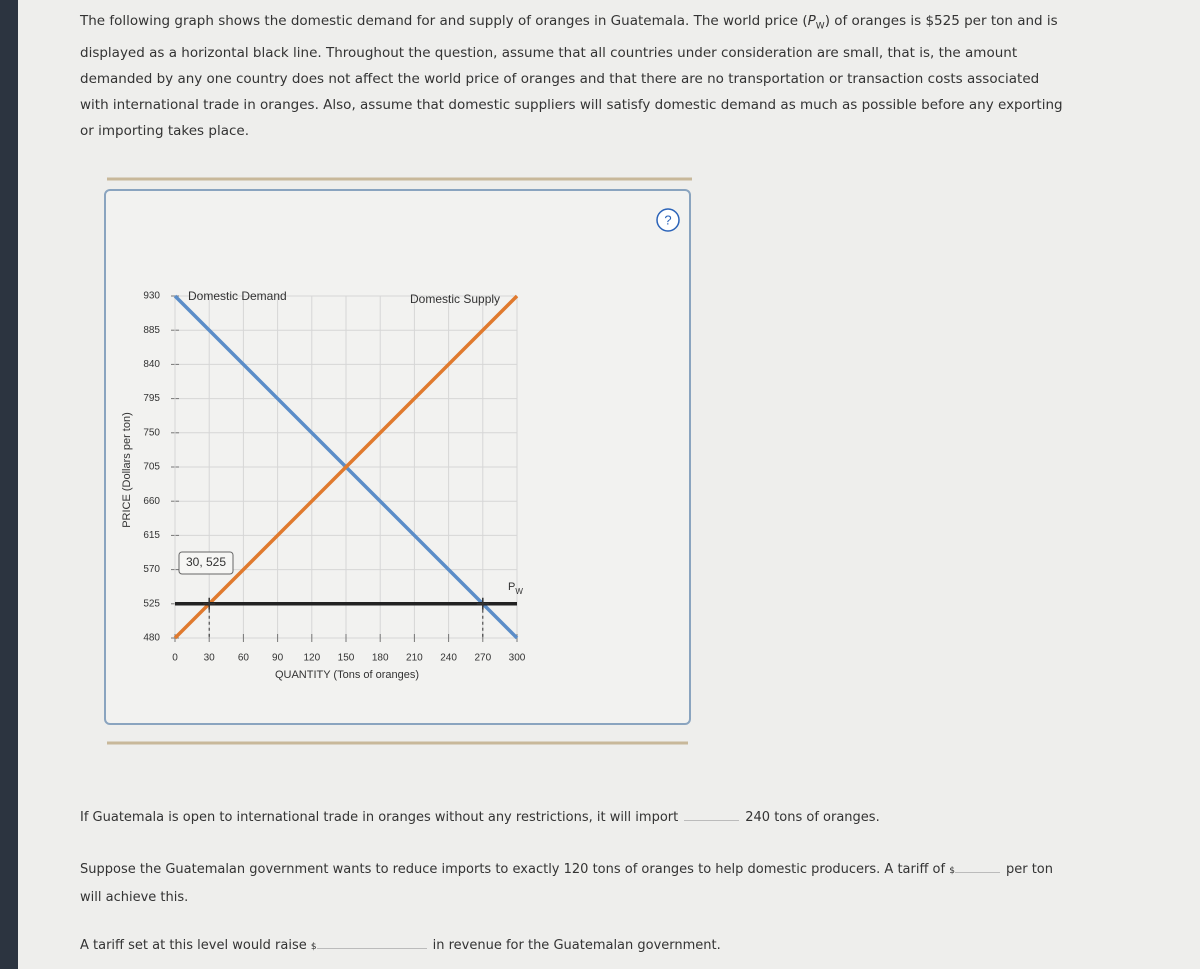 Image resolution: width=1200 pixels, height=969 pixels. I want to click on x-tick-label: 60, so click(244, 658).